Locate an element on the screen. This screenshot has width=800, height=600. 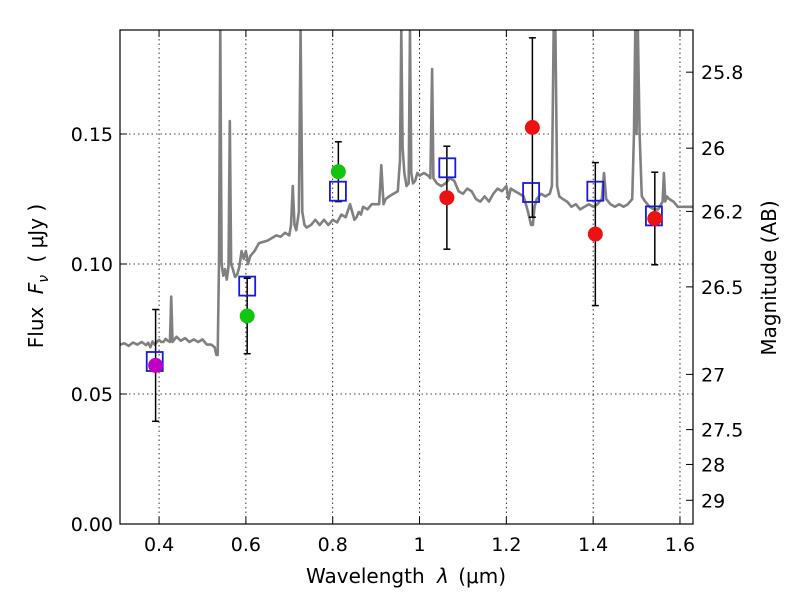
x-axis-unit: (μm) is located at coordinates (482, 576).